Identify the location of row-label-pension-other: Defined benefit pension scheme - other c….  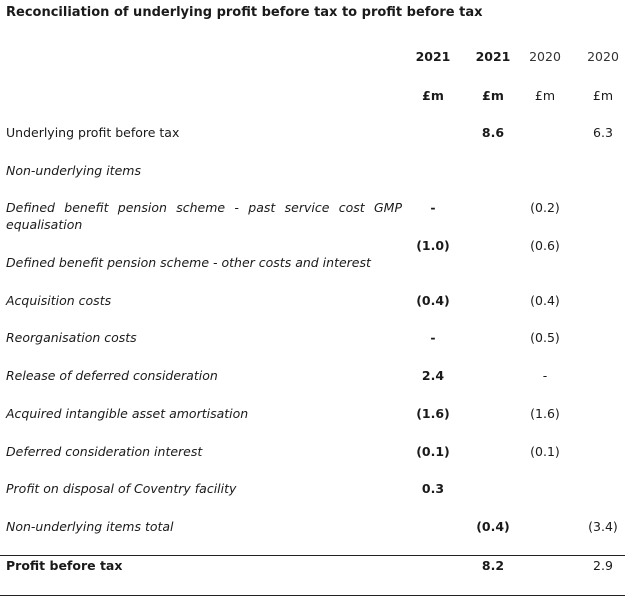
(188, 262).